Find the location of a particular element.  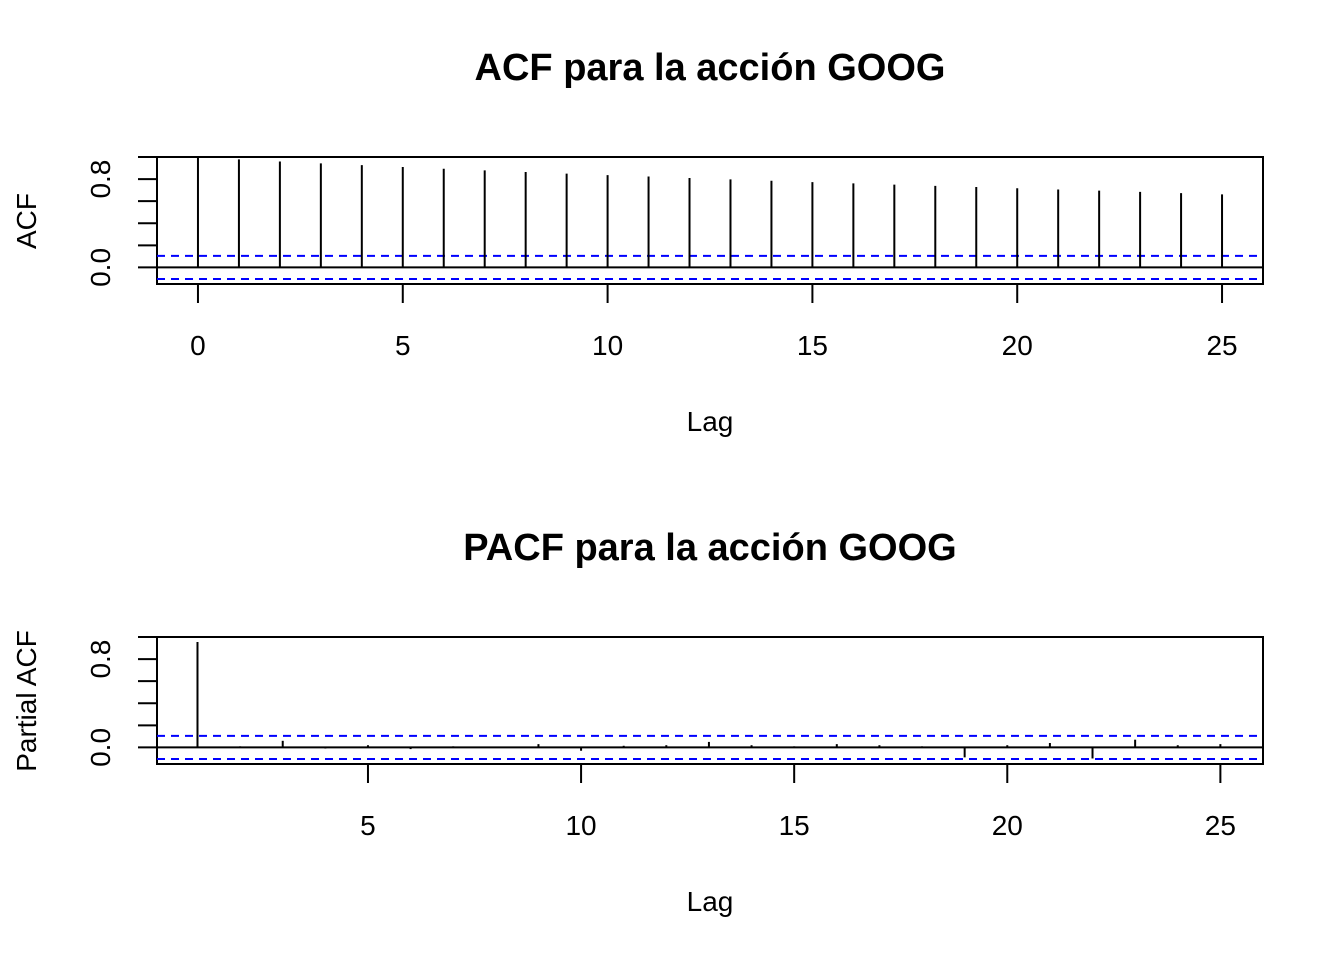

acf-plot-frame is located at coordinates (710, 220).